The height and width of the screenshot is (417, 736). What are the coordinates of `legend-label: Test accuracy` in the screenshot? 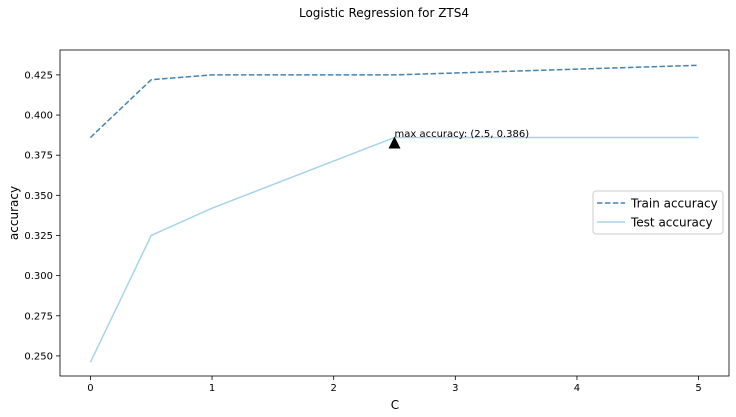 It's located at (671, 223).